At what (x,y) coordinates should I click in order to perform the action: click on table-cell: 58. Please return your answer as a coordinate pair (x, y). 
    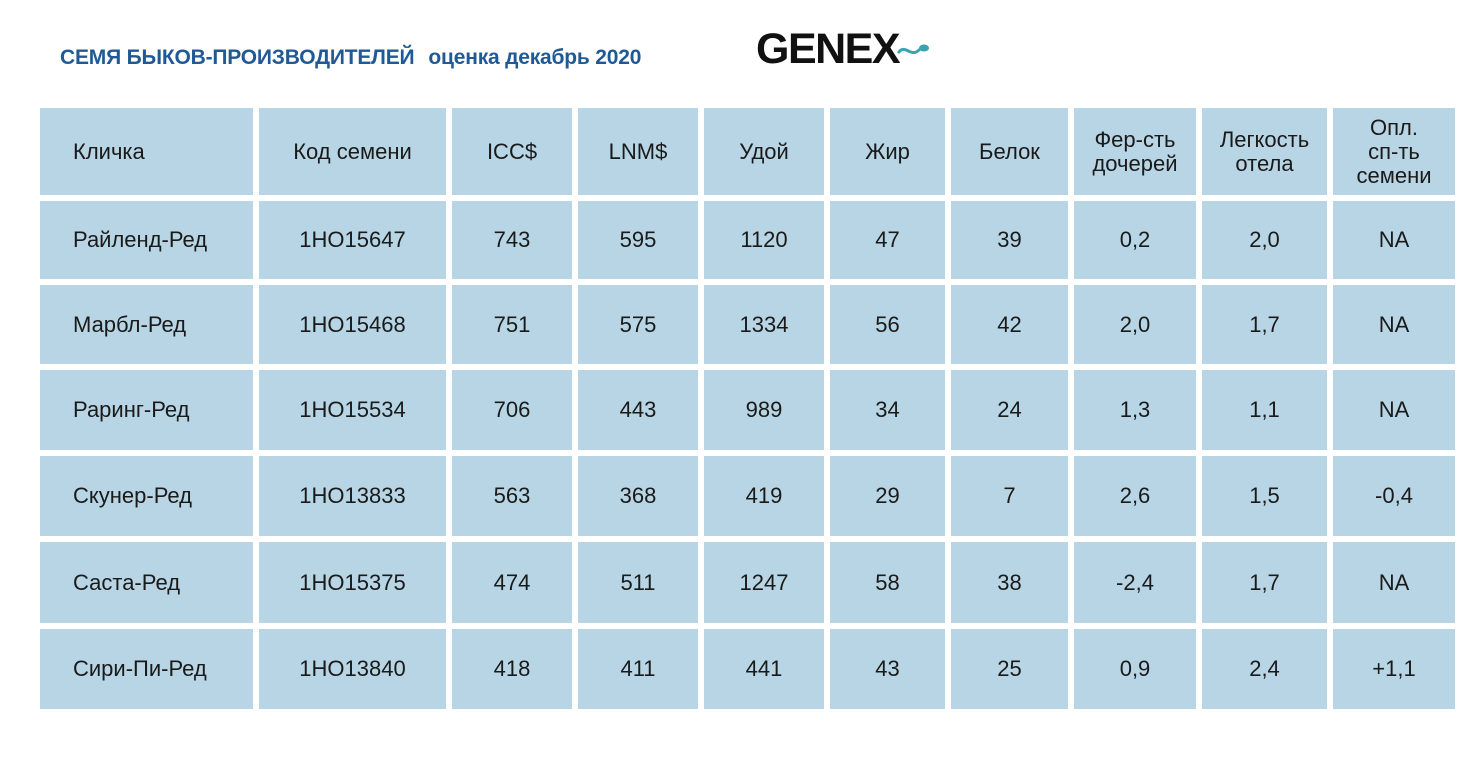
    Looking at the image, I should click on (887, 582).